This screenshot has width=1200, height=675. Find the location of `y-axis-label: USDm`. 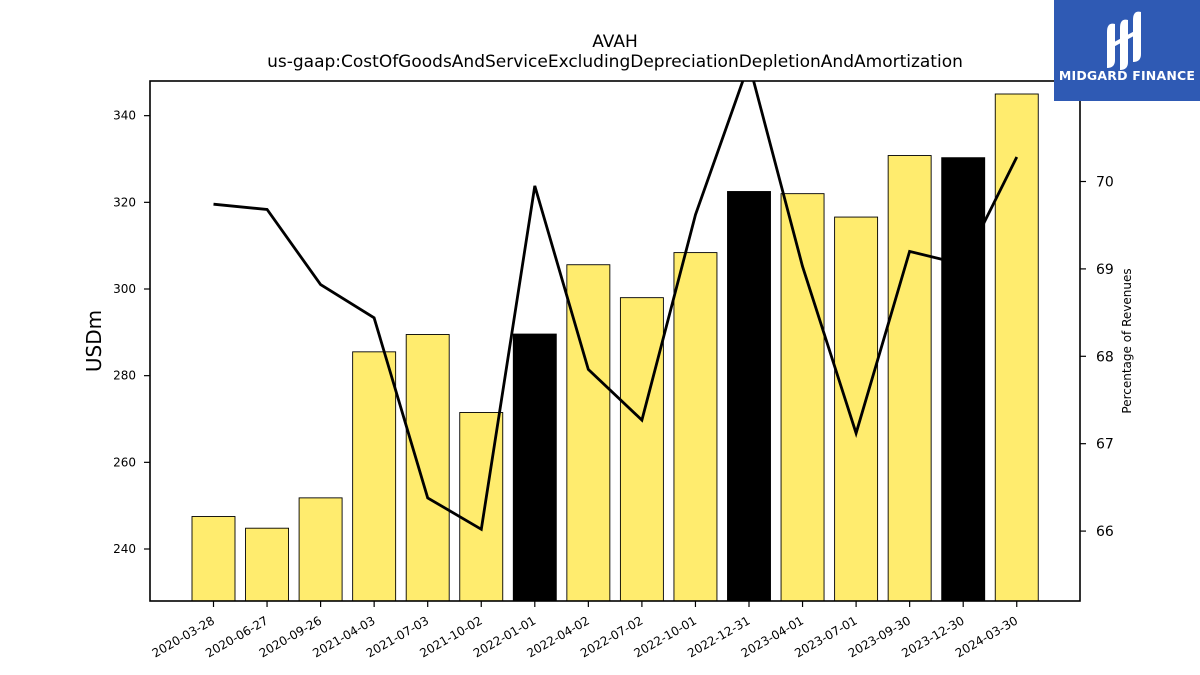

y-axis-label: USDm is located at coordinates (94, 341).